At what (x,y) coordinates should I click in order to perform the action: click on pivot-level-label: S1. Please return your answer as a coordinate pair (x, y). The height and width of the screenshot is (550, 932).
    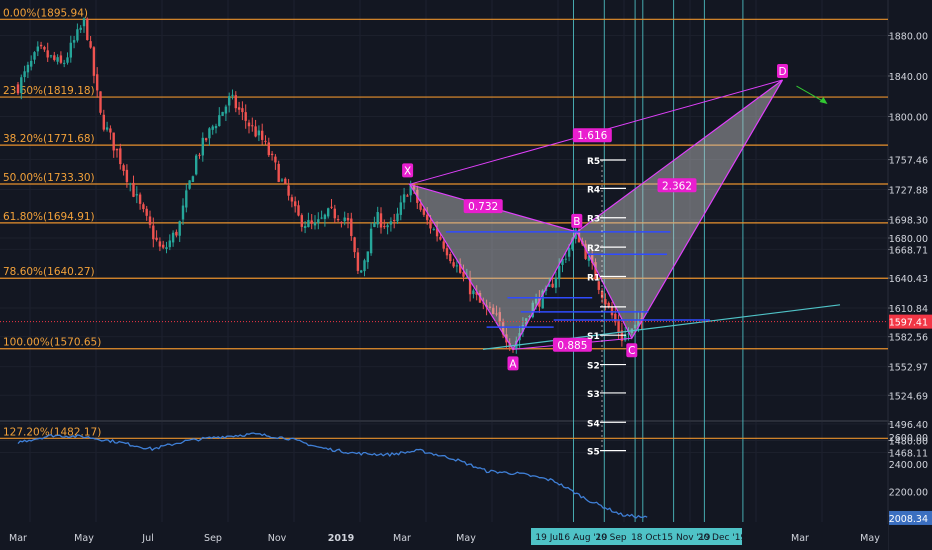
    Looking at the image, I should click on (593, 337).